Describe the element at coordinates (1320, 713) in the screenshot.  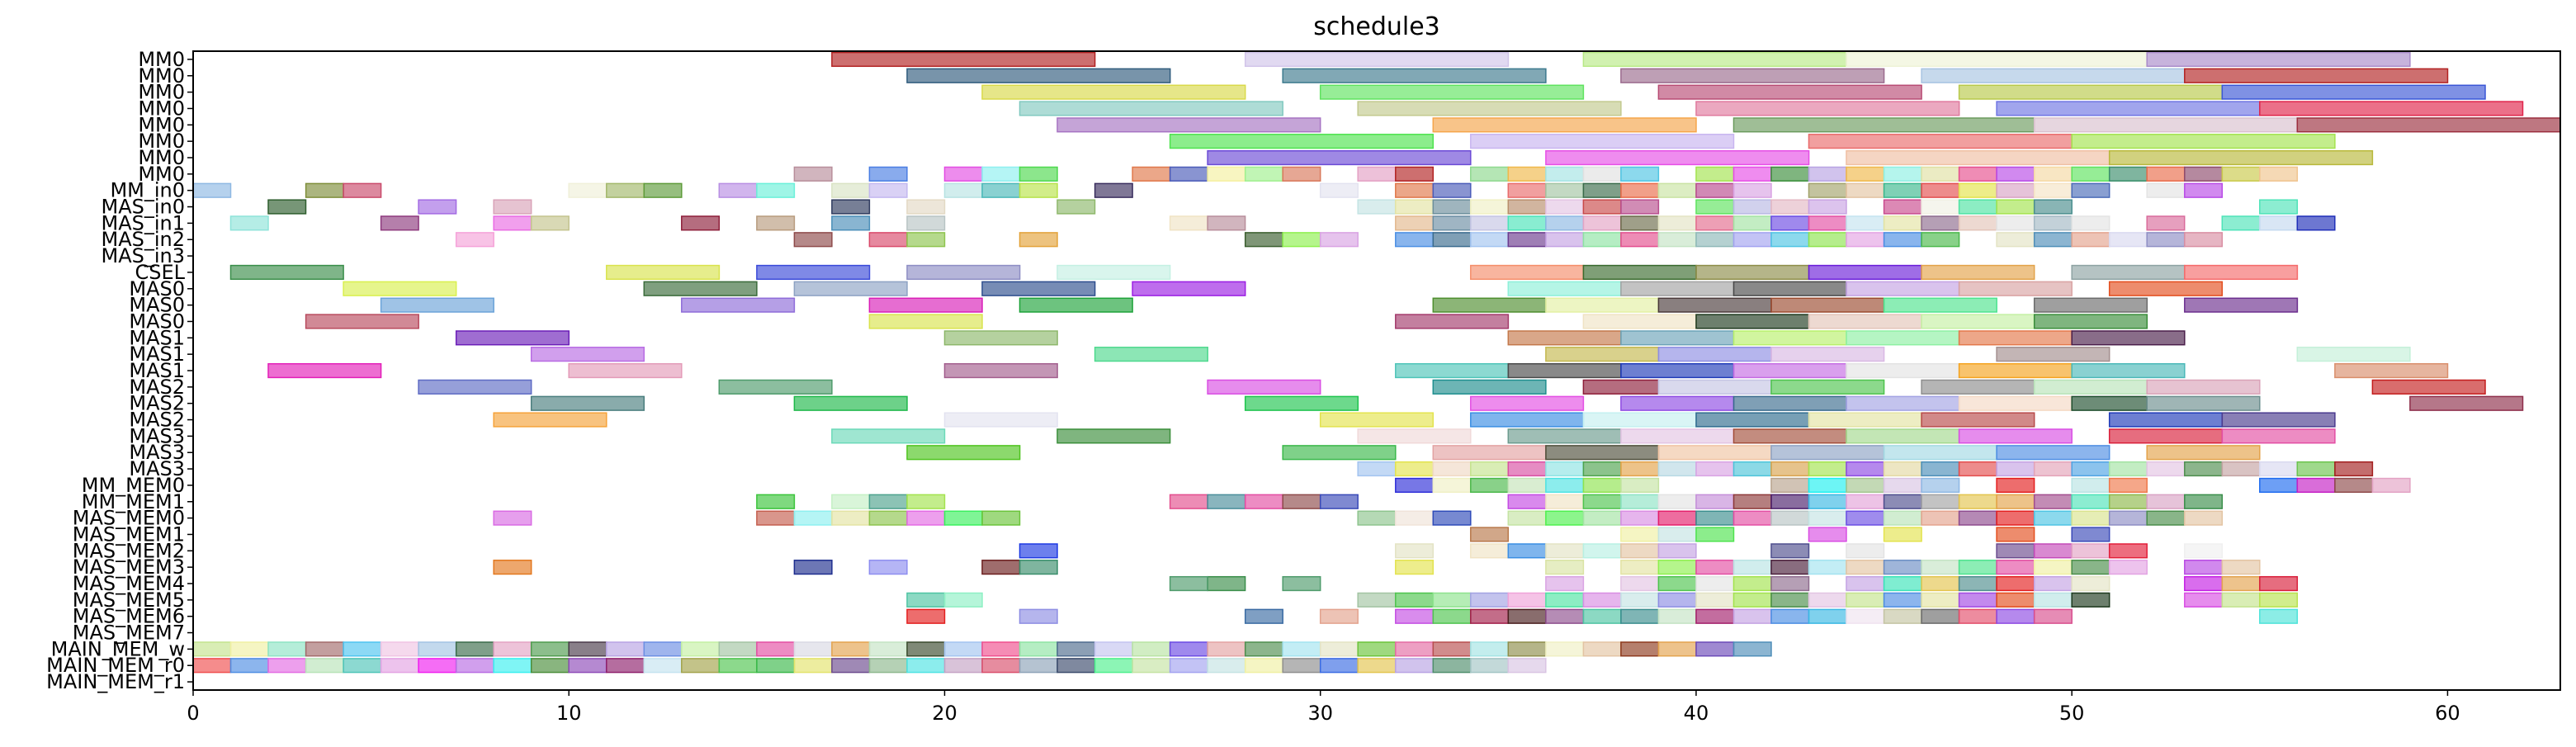
I see `x-tick-label: 30` at that location.